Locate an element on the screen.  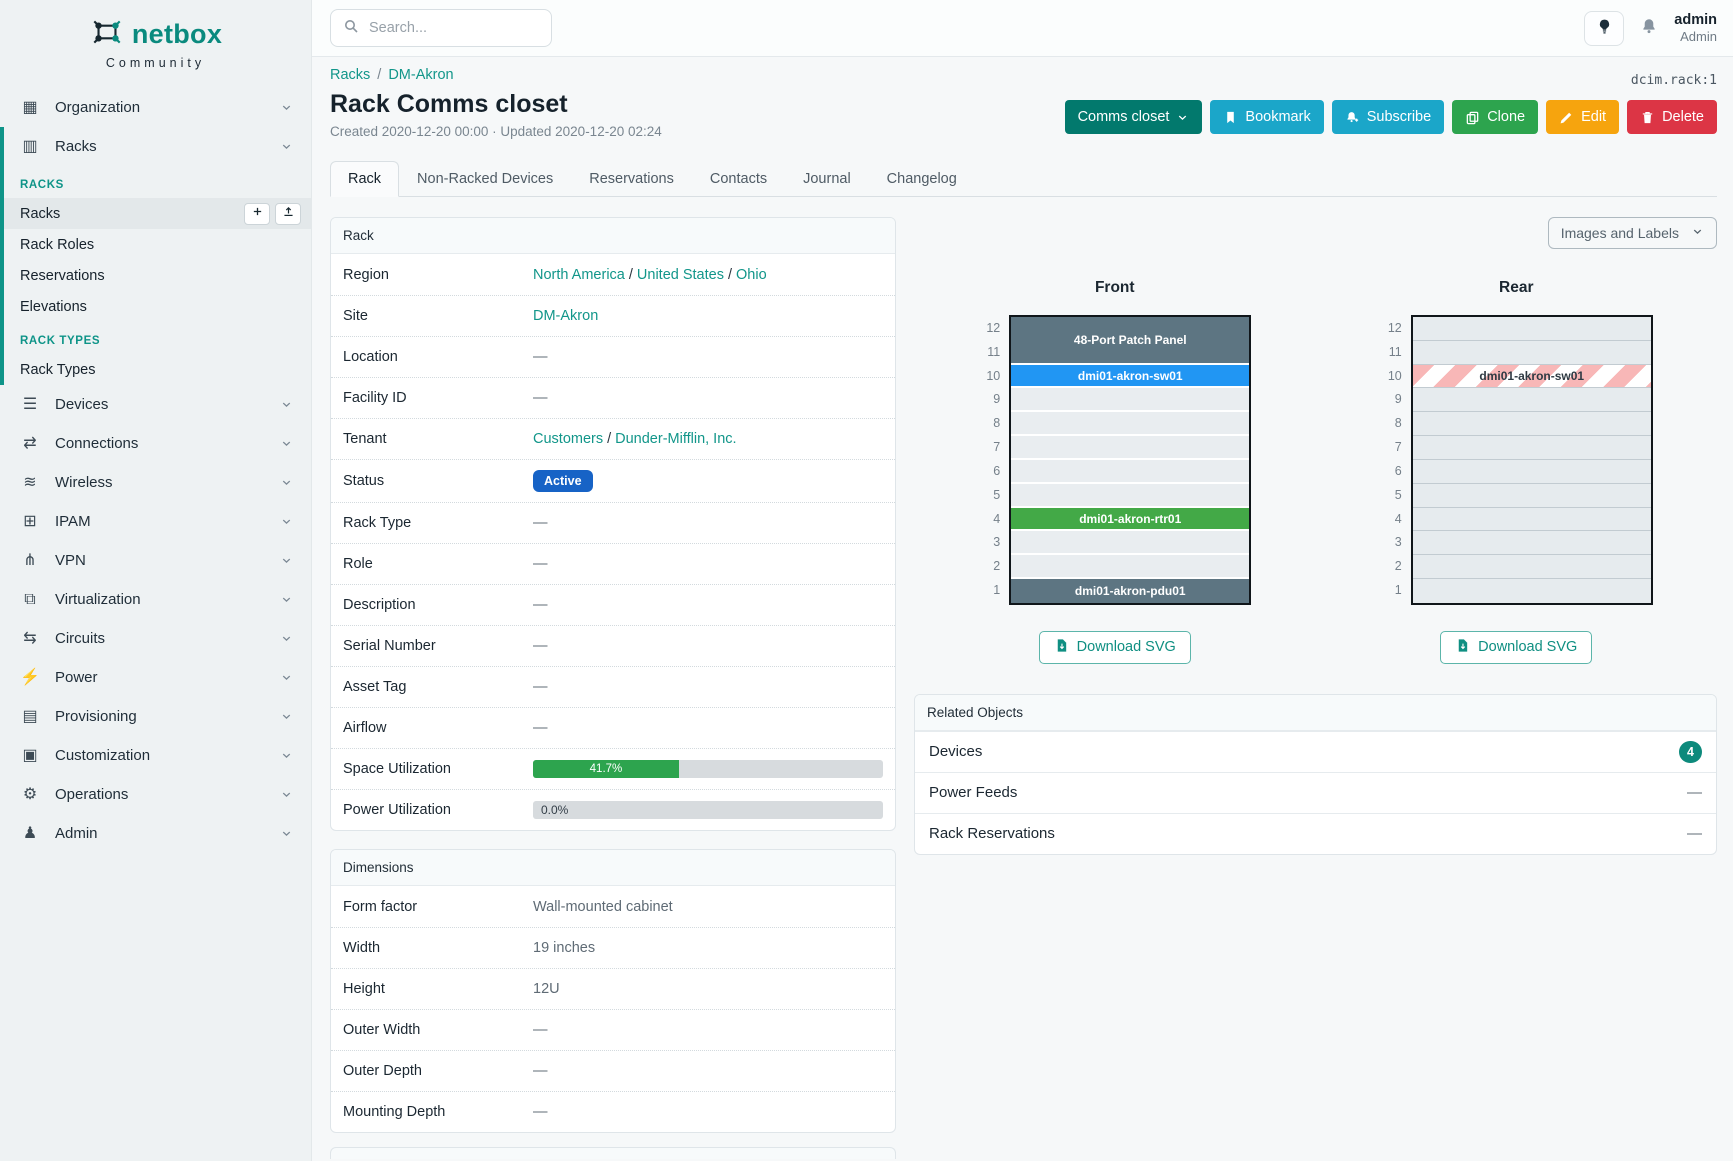
rack-device-dmi01-akron-rtr01: dmi01-akron-rtr01 is located at coordinates (1130, 519).